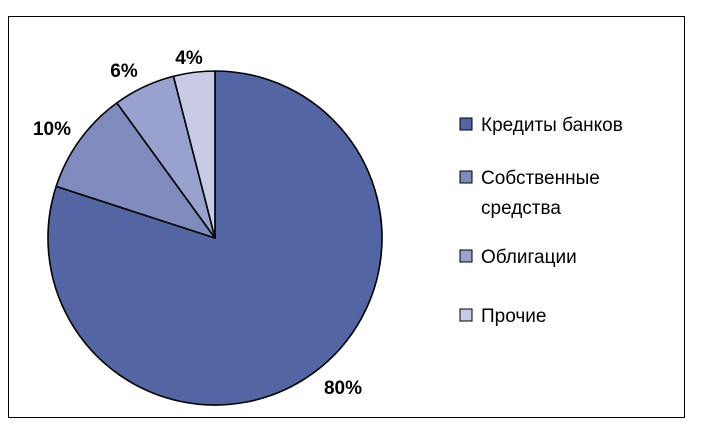  What do you see at coordinates (529, 257) in the screenshot?
I see `legend-label: Облигации` at bounding box center [529, 257].